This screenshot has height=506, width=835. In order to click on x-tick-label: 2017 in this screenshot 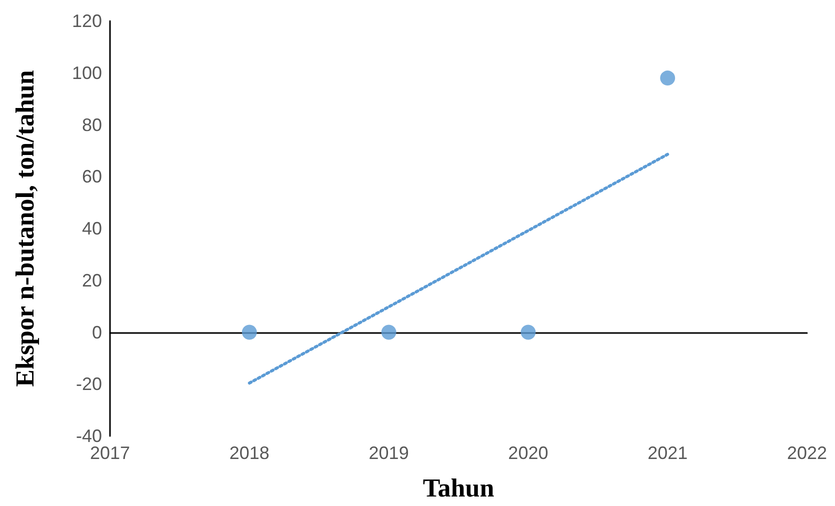, I will do `click(110, 453)`.